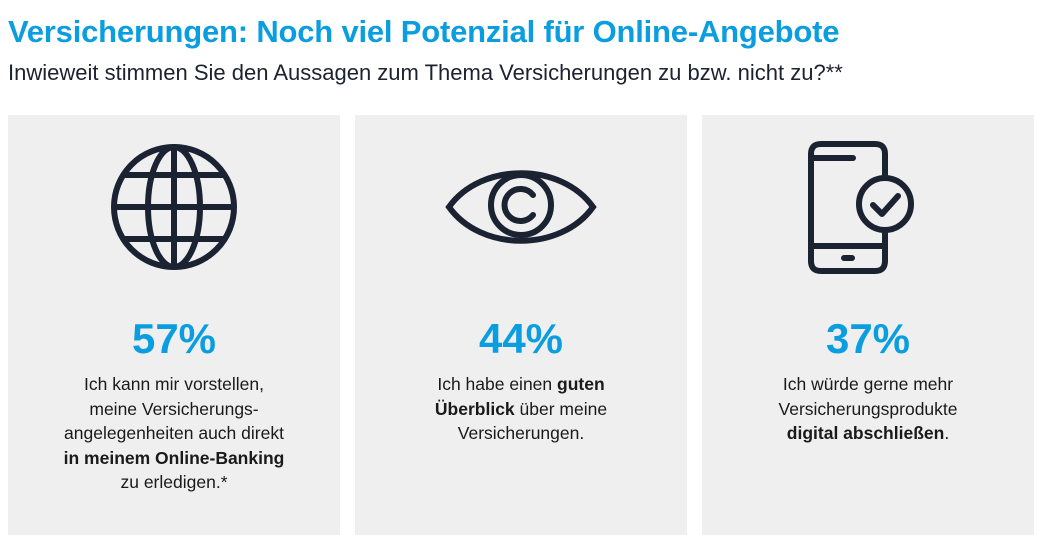  Describe the element at coordinates (947, 433) in the screenshot. I see `statement-line: .` at that location.